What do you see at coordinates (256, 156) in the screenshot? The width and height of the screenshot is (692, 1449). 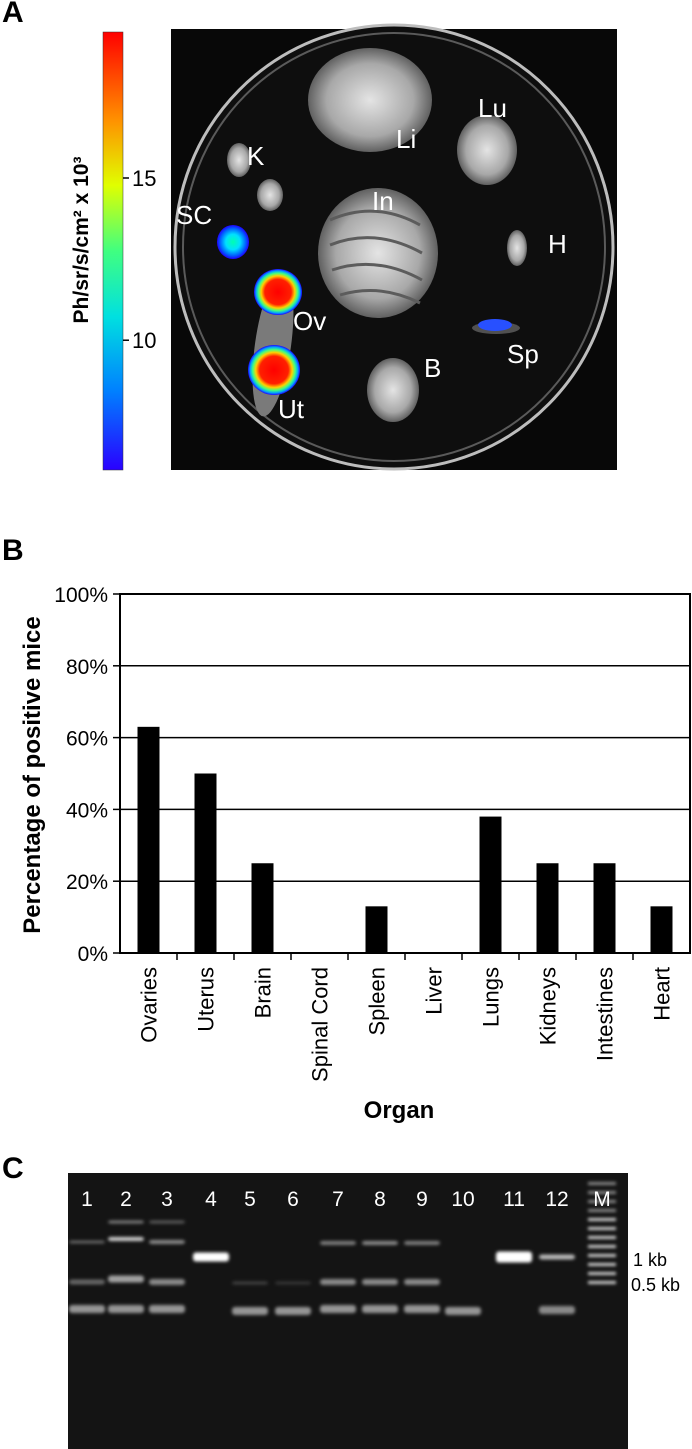 I see `organ-label: K` at bounding box center [256, 156].